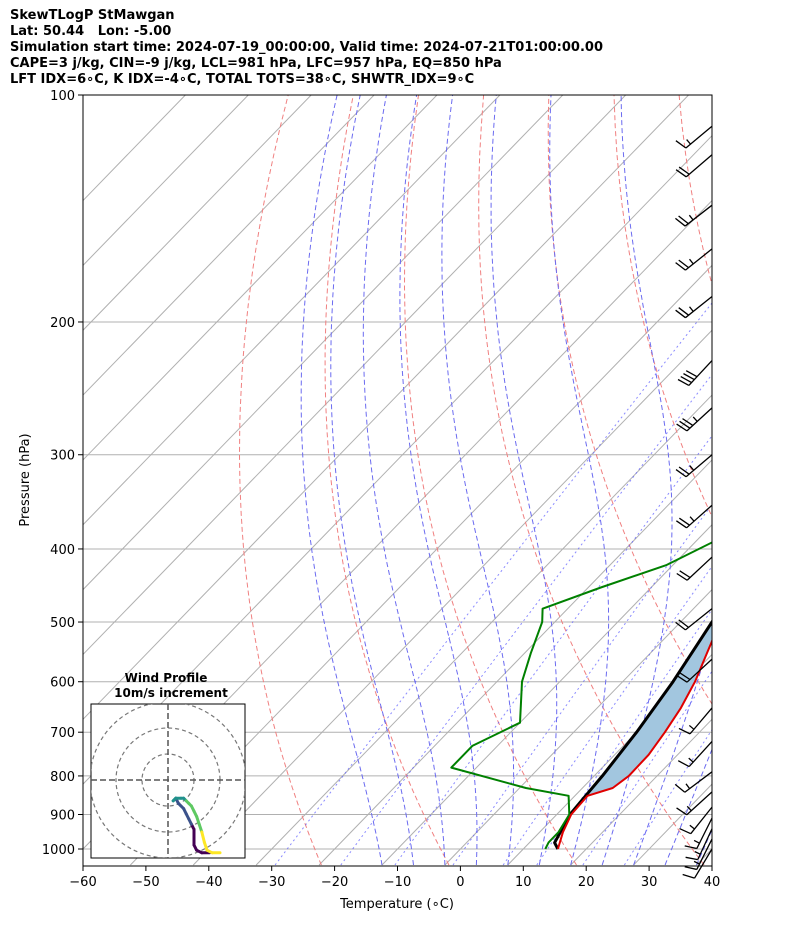 The image size is (794, 937). I want to click on y-tick-label: 600, so click(62, 683).